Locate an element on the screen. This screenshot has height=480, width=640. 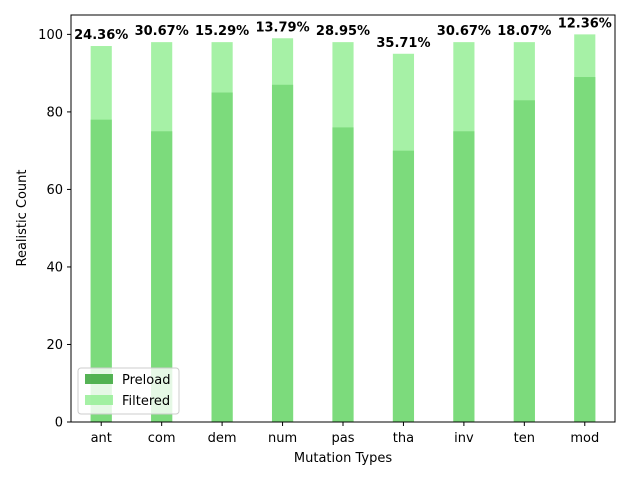
y-tick-label-80: 80 is located at coordinates (54, 112).